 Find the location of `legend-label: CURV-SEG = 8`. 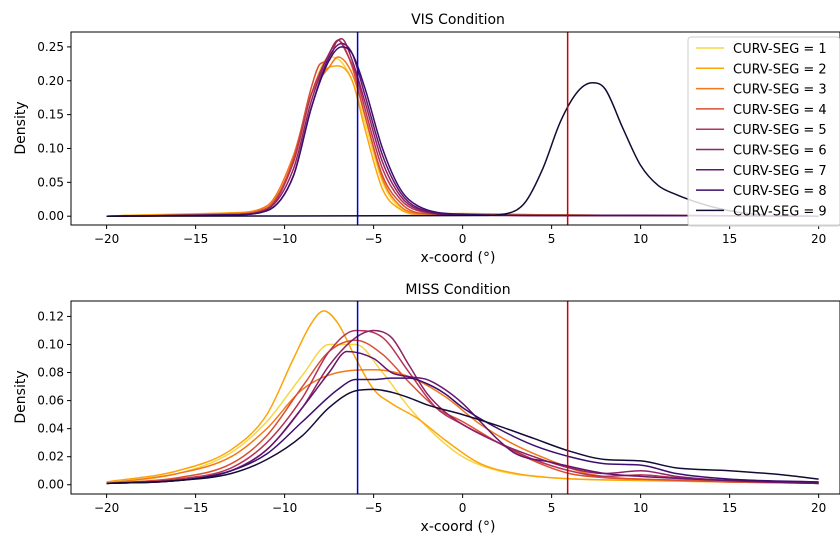

legend-label: CURV-SEG = 8 is located at coordinates (780, 191).